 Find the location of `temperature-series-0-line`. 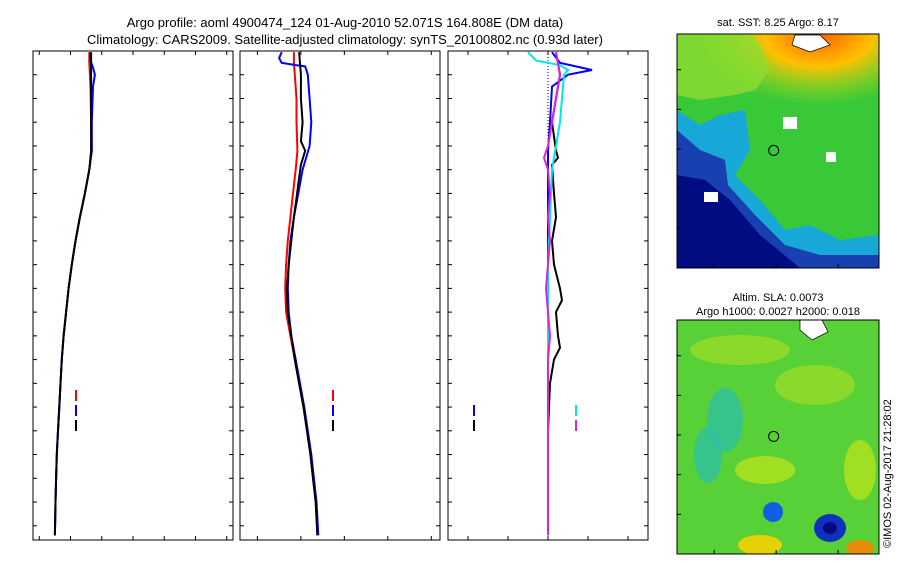

temperature-series-0-line is located at coordinates (73, 294).